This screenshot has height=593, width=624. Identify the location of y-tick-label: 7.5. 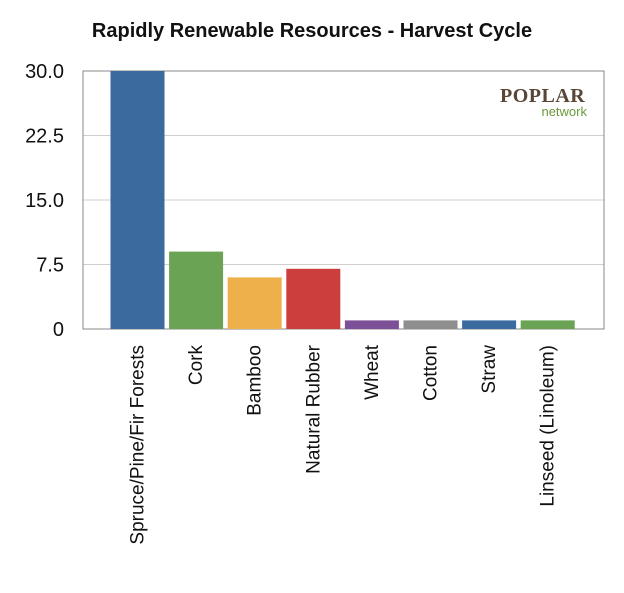
(50, 266).